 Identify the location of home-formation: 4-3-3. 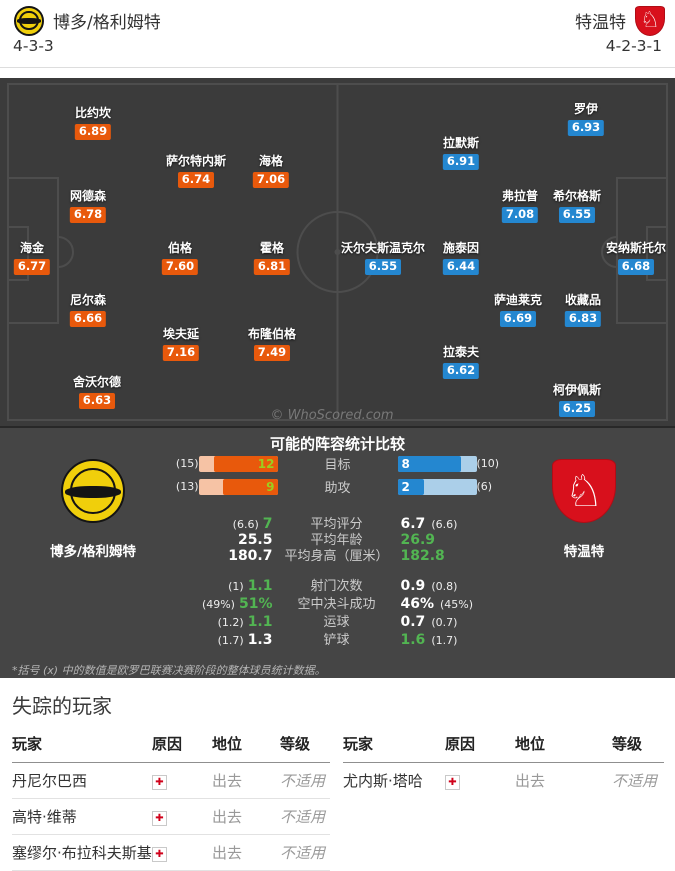
(33, 46).